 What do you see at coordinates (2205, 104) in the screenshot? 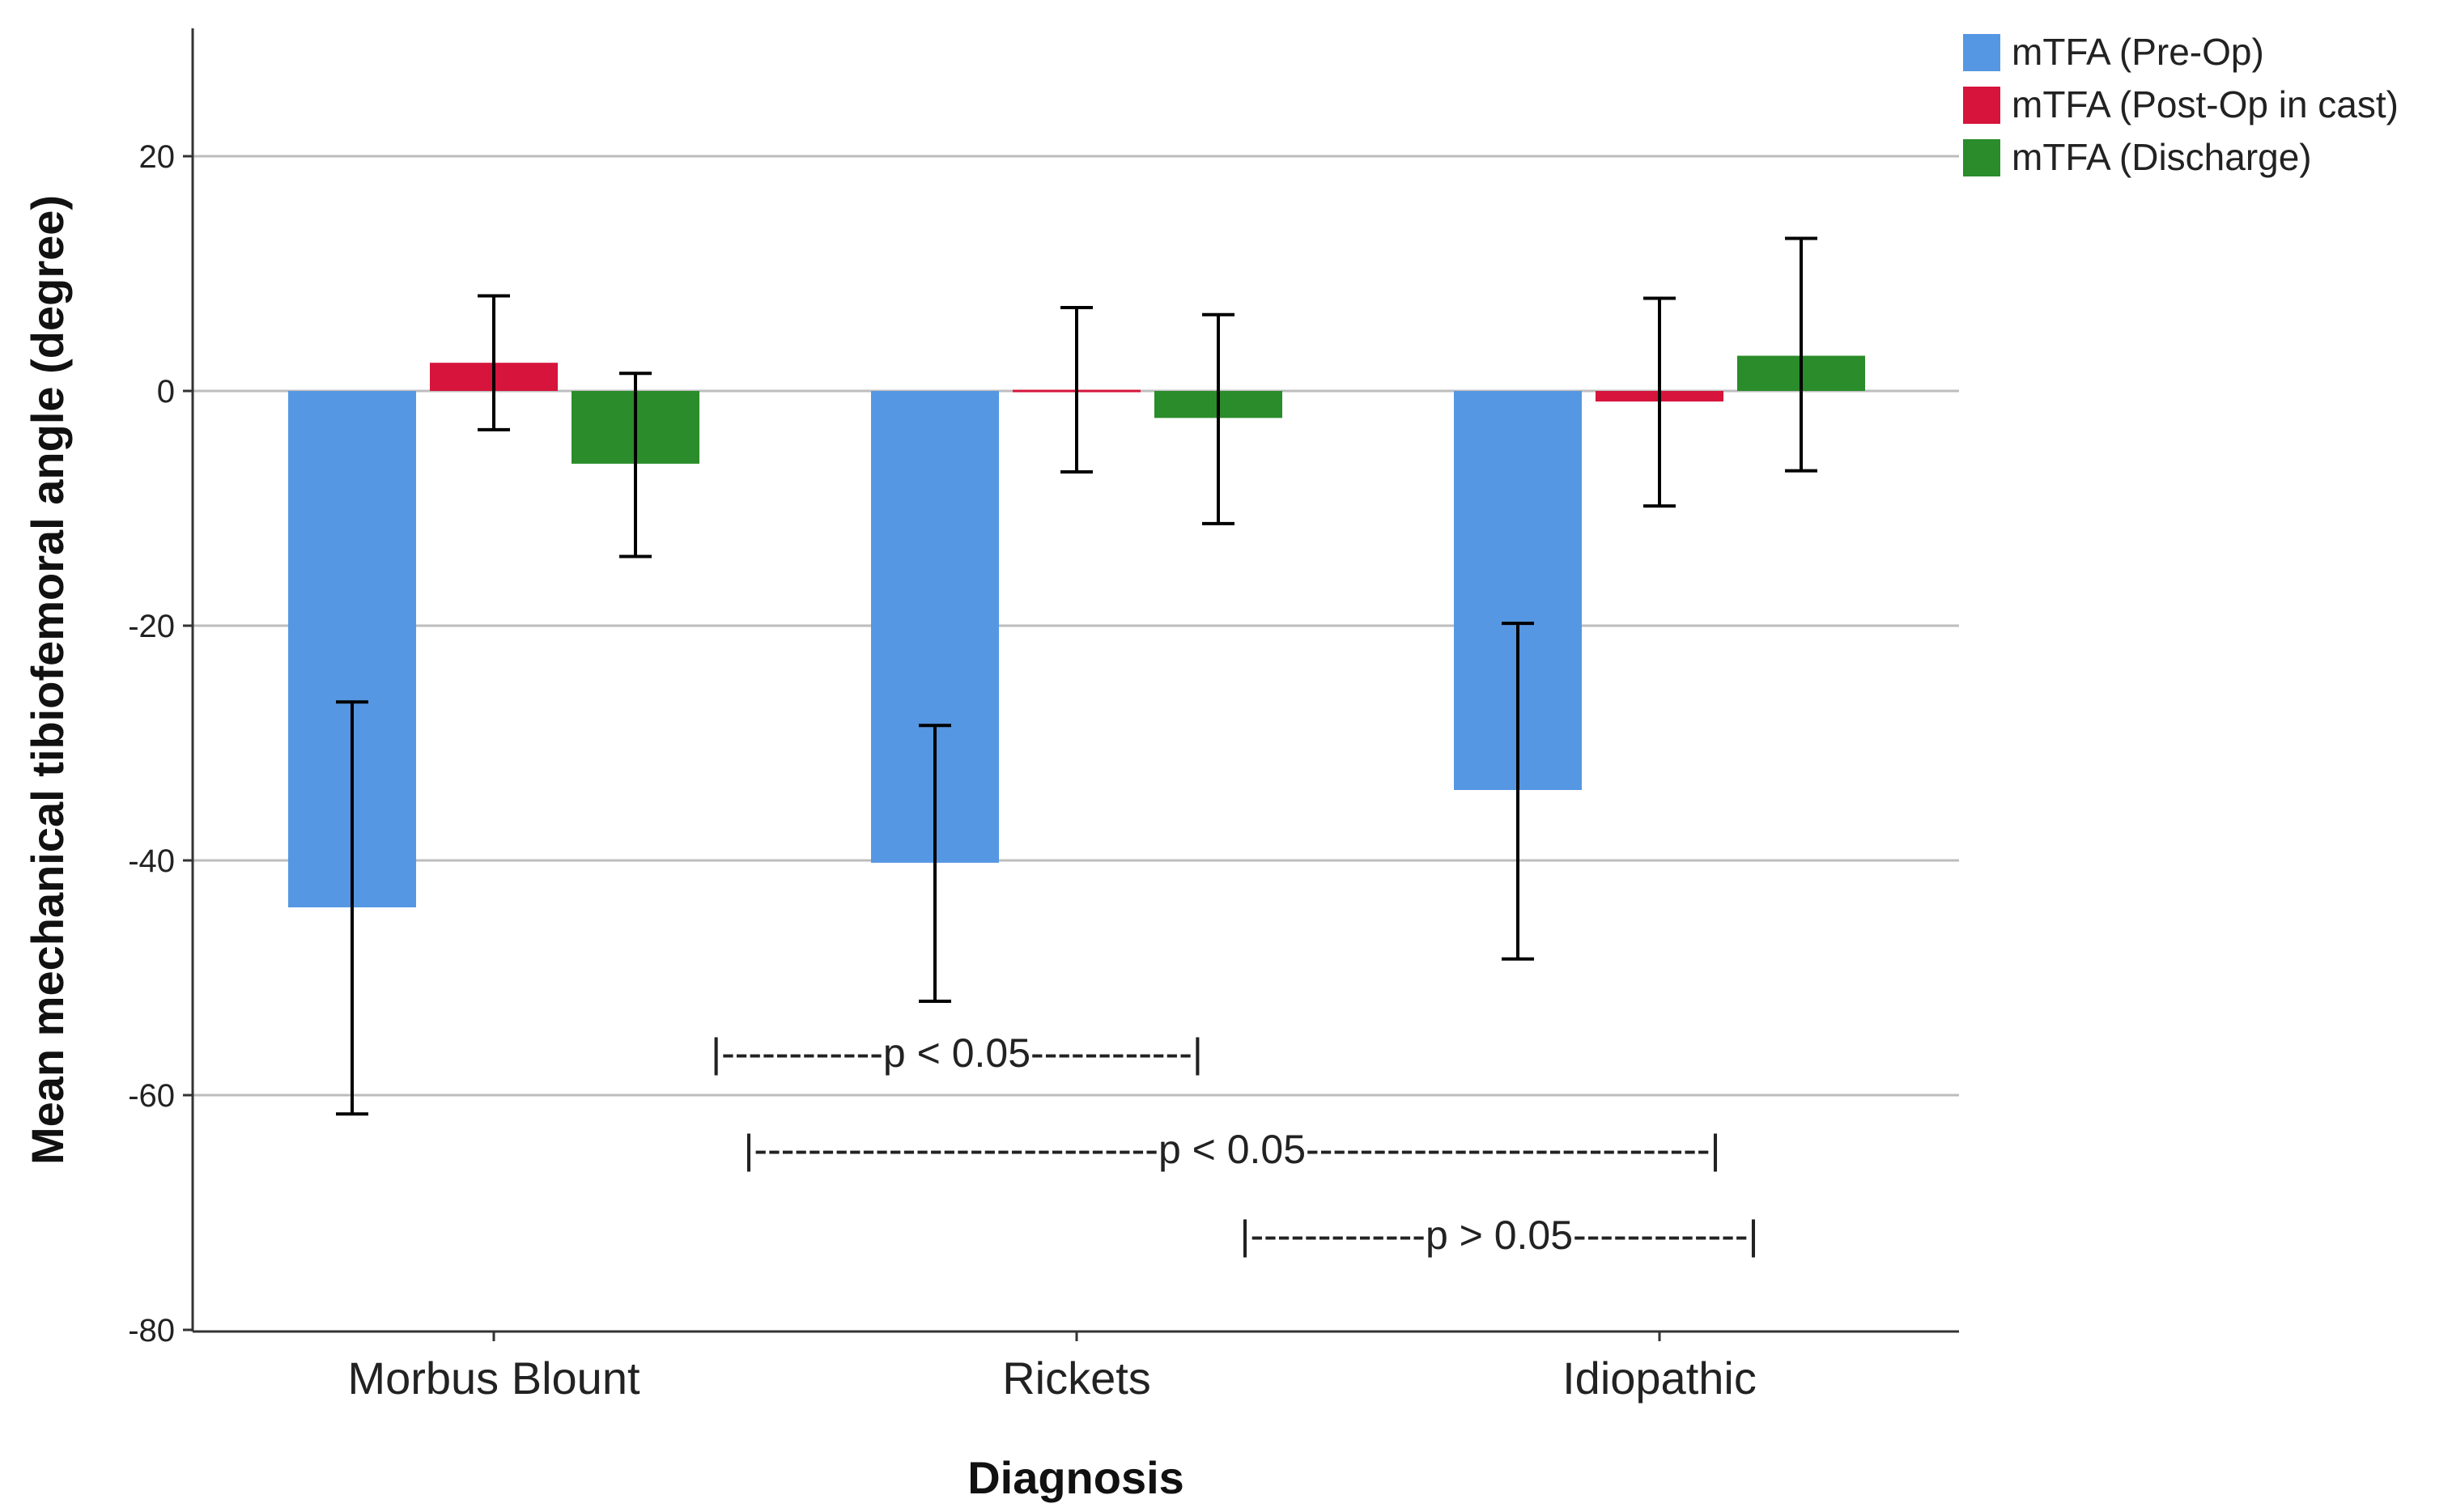
I see `legend-label: mTFA (Post-Op in cast)` at bounding box center [2205, 104].